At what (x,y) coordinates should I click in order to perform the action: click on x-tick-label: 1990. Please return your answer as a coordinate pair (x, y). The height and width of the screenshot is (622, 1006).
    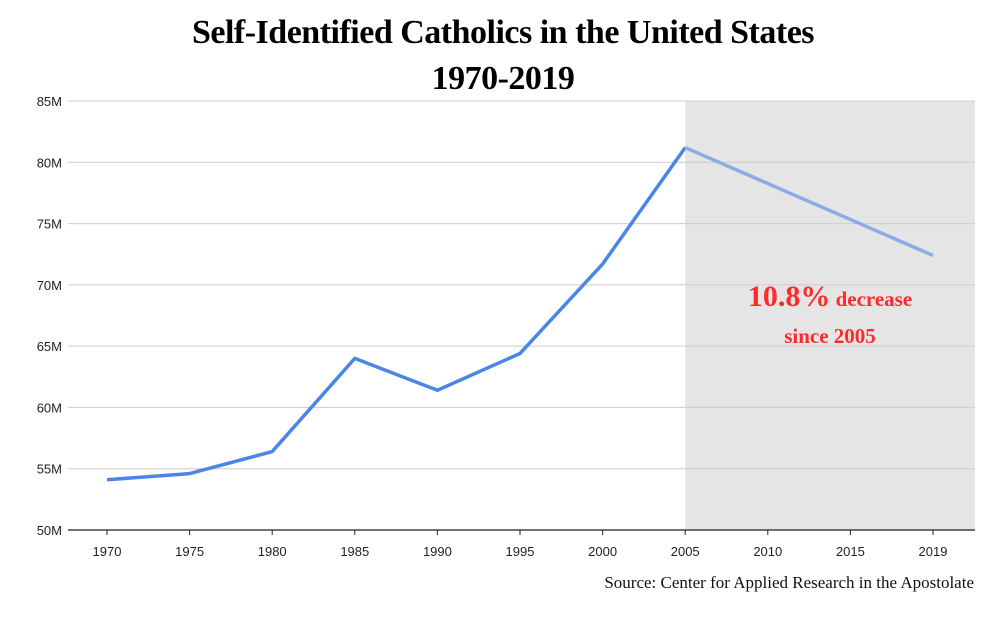
    Looking at the image, I should click on (437, 551).